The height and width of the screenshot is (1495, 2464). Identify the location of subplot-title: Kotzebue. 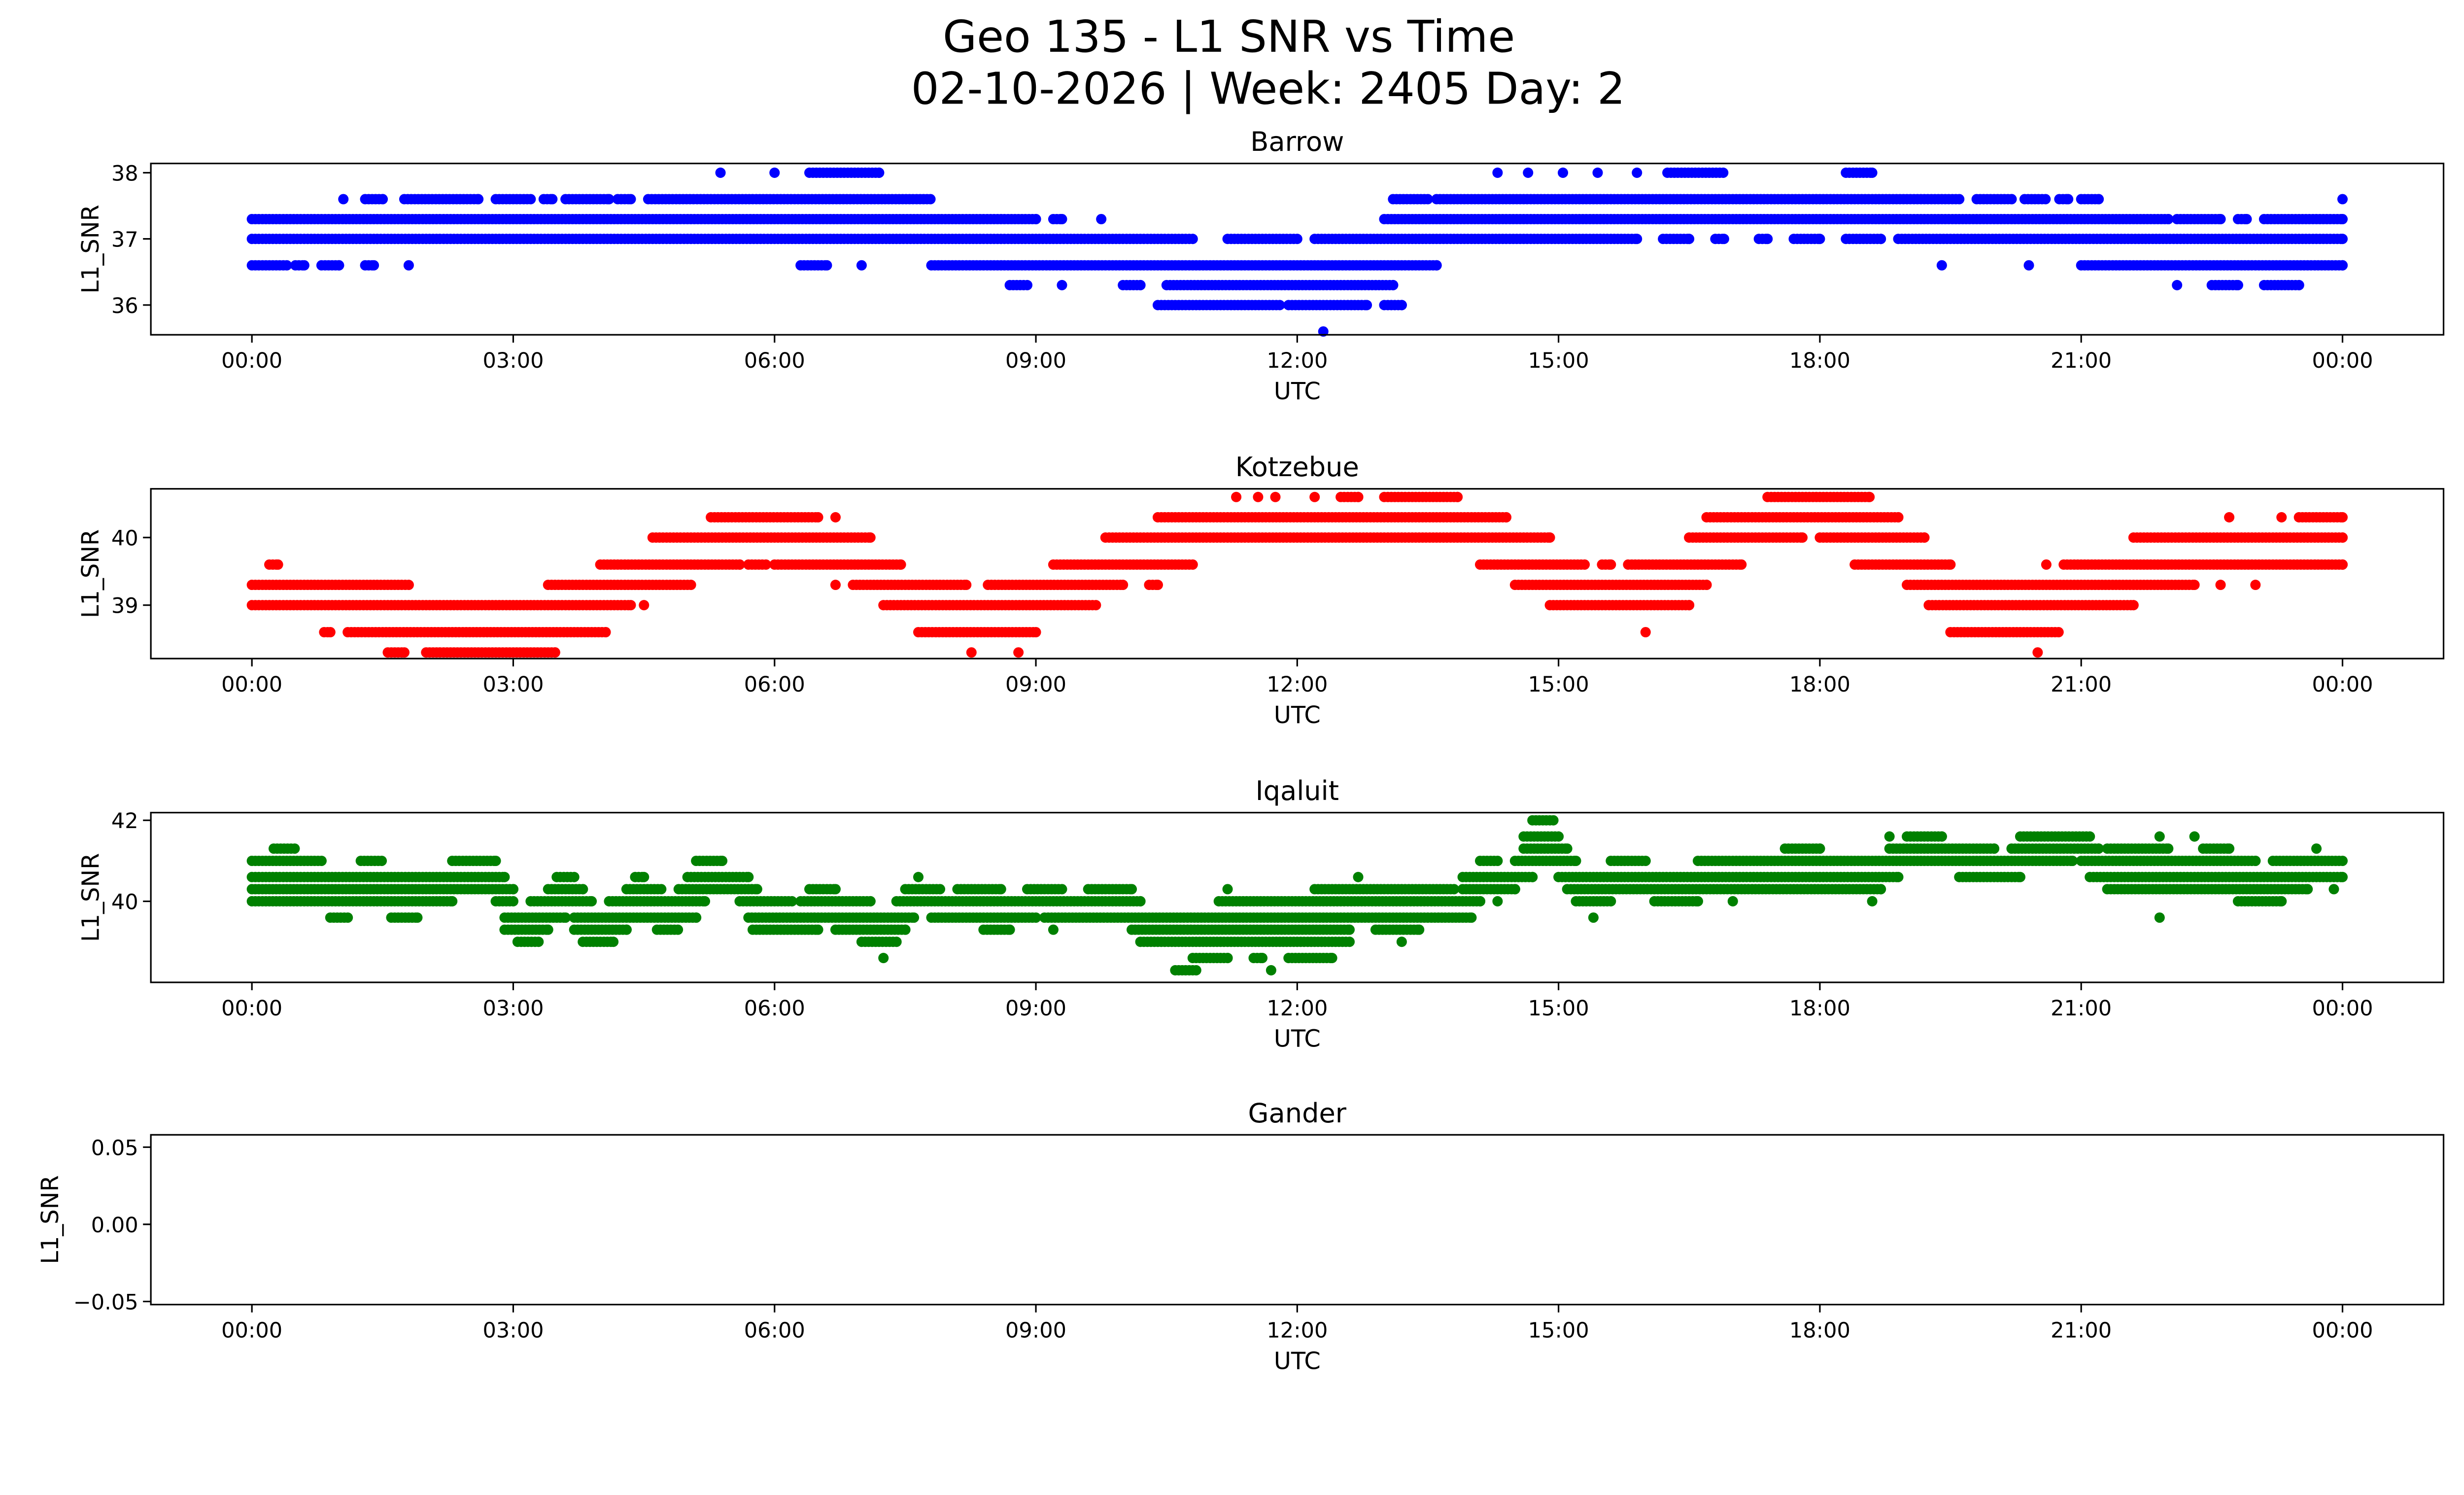
(1297, 467).